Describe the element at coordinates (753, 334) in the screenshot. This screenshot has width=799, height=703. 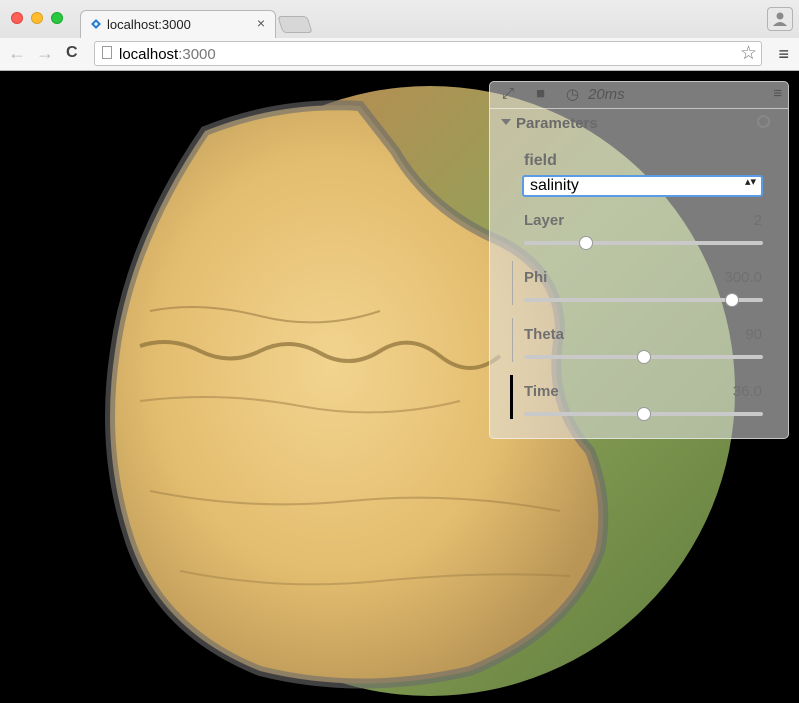
I see `slider-value-2: 90` at that location.